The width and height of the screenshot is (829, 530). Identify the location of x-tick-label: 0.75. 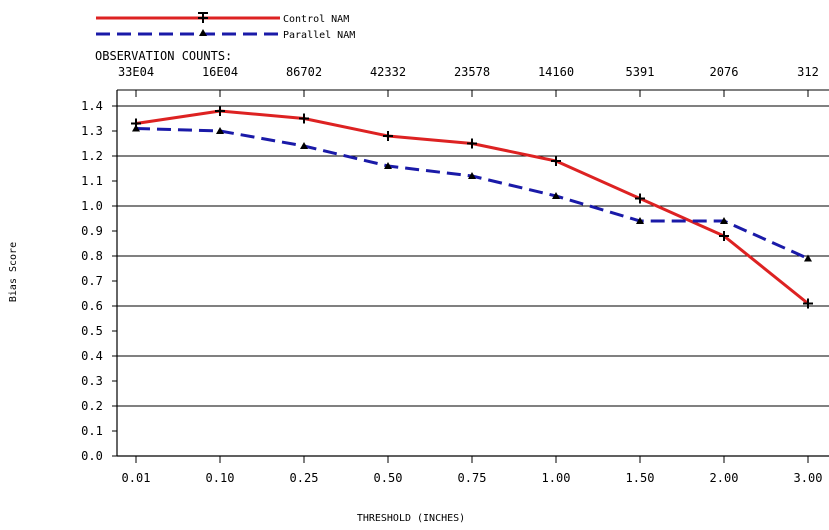
(472, 478).